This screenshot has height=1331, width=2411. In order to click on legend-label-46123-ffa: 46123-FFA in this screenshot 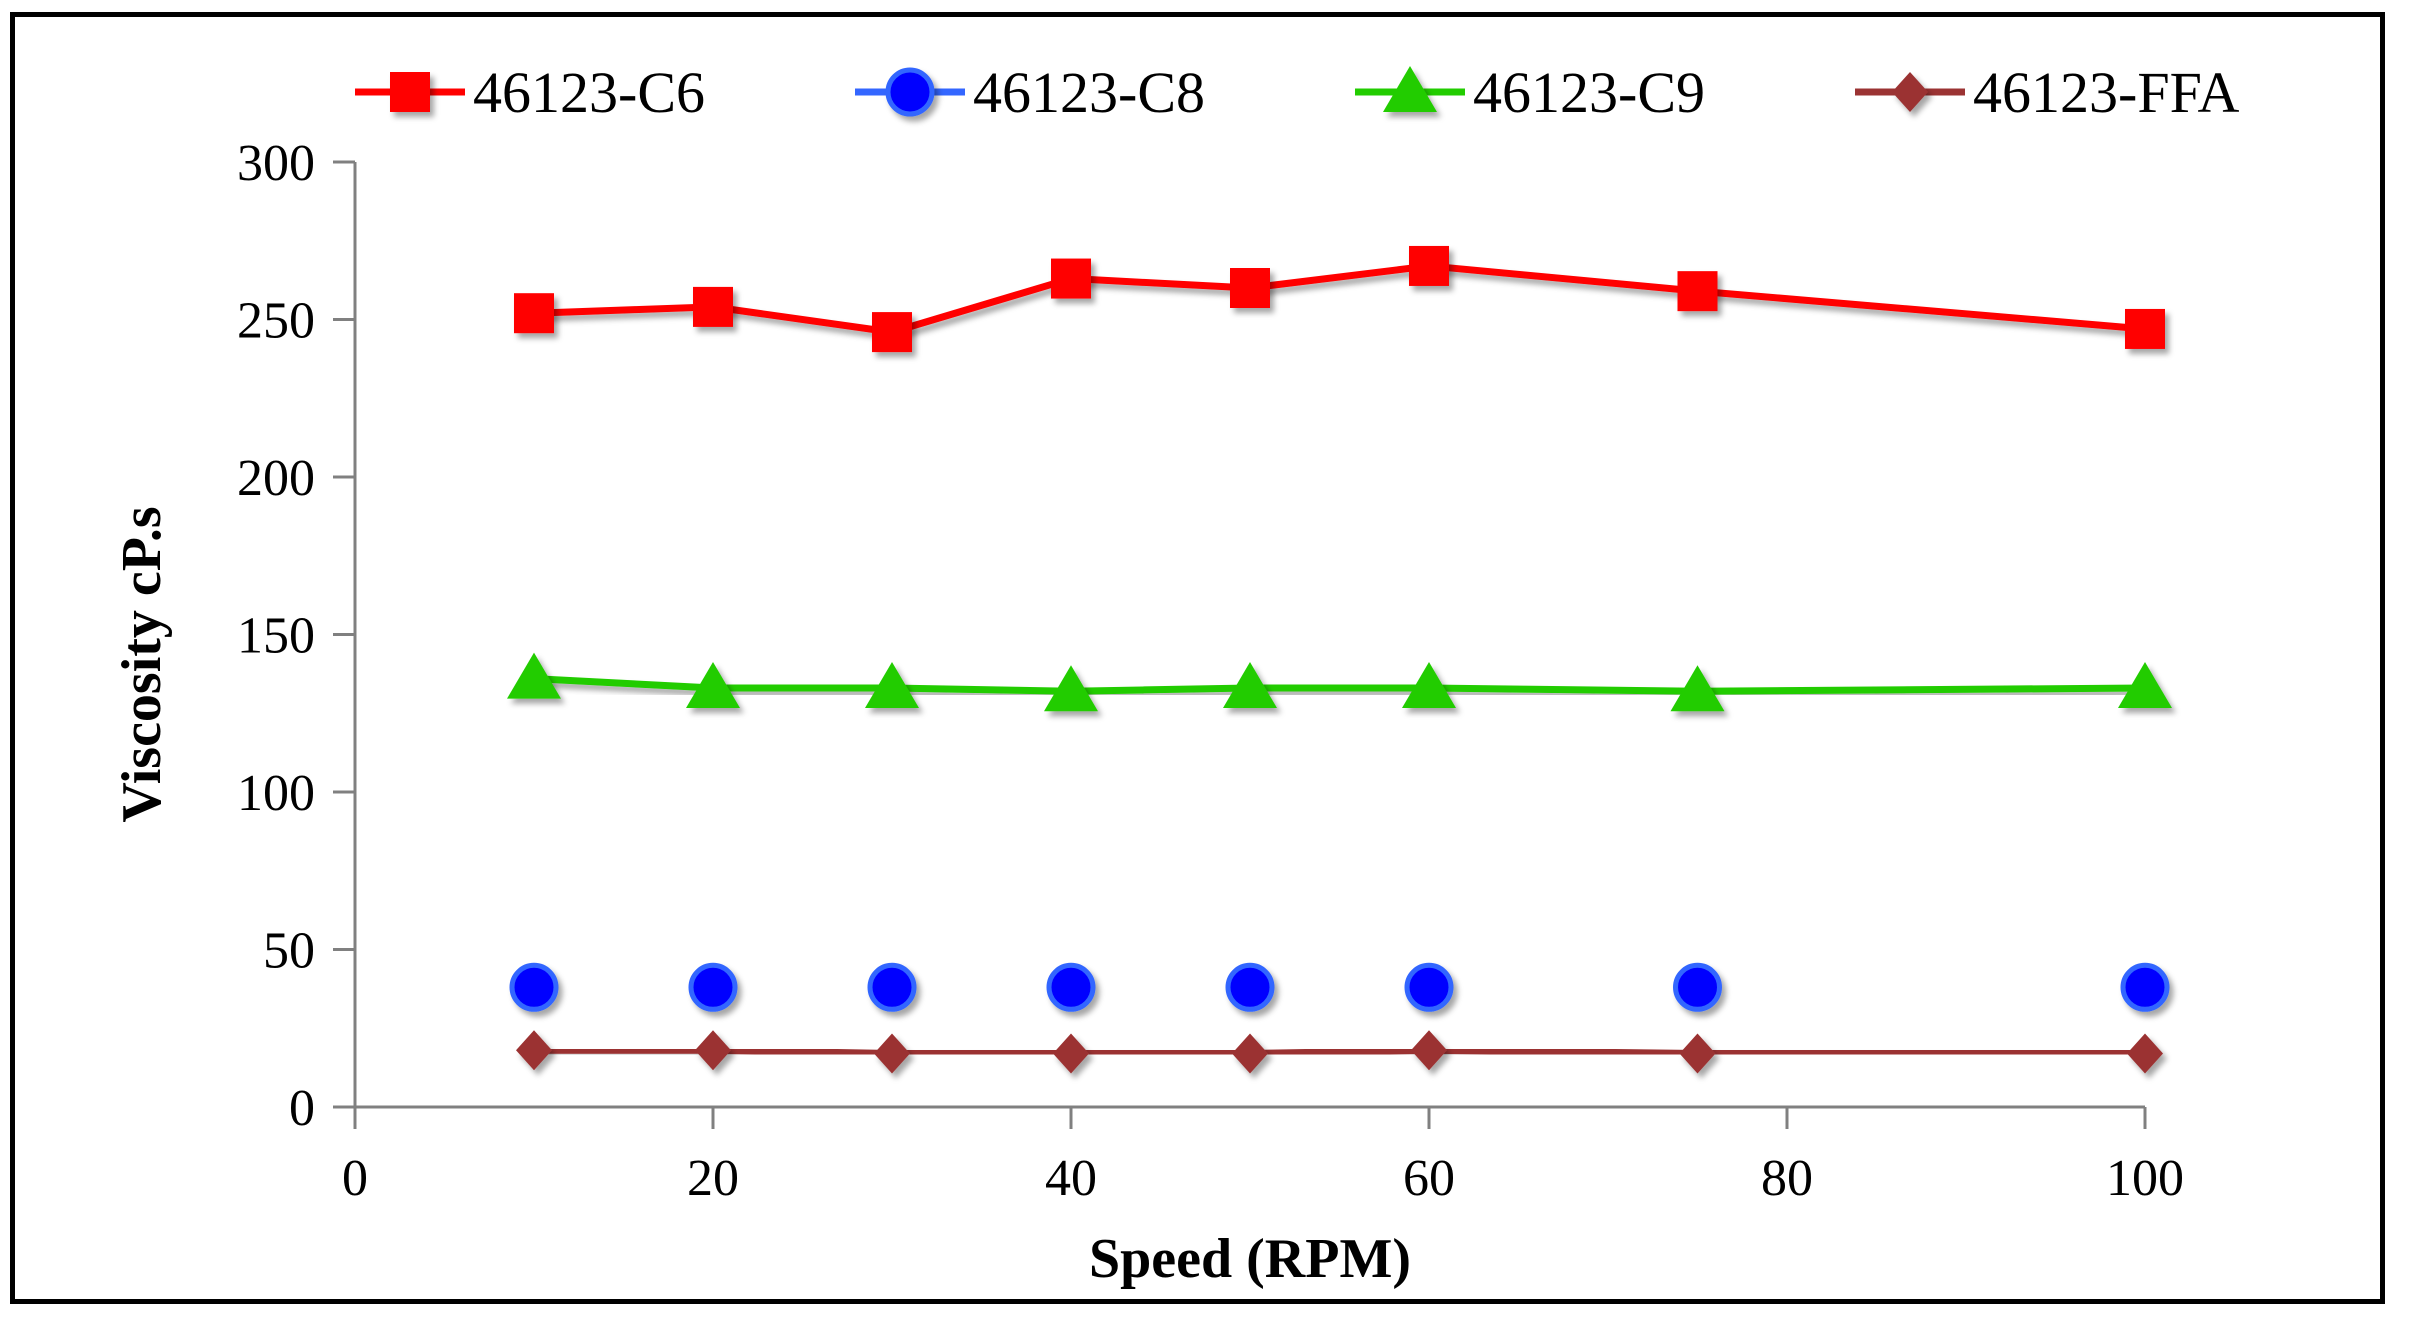, I will do `click(2106, 92)`.